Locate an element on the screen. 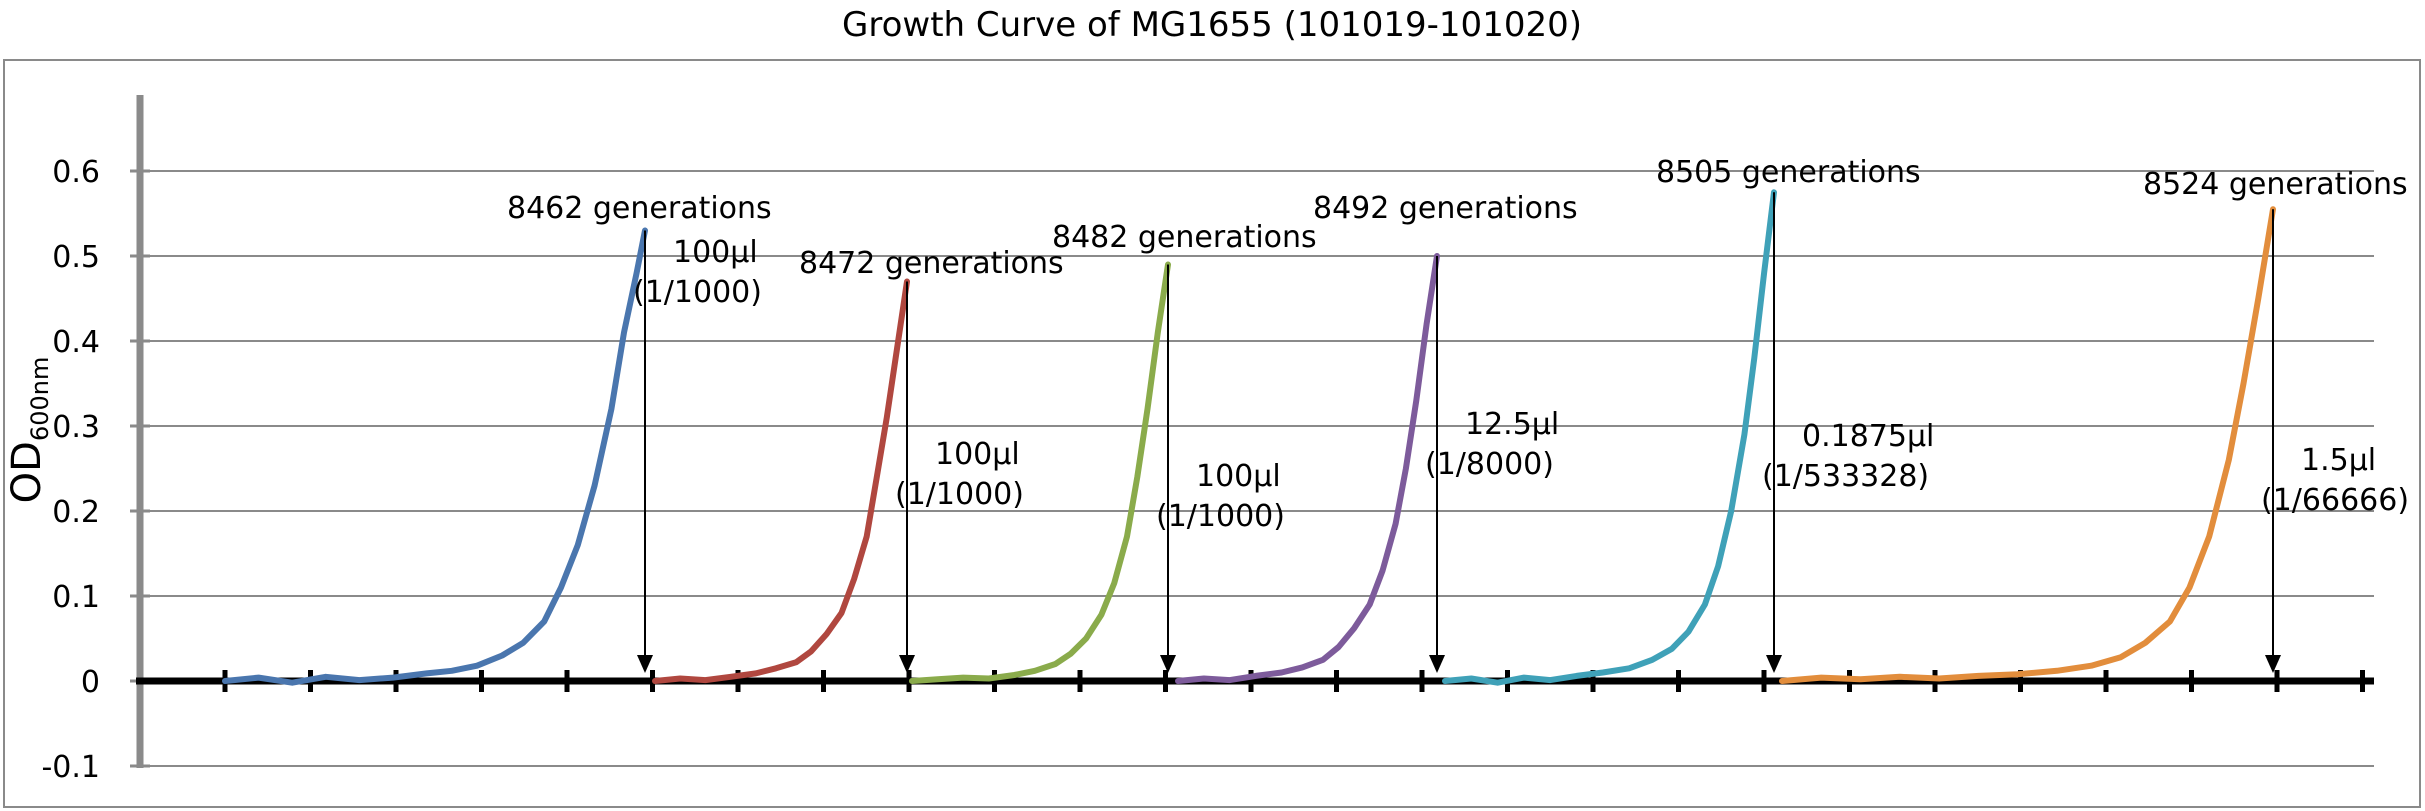  y-tick-label: 0.2 is located at coordinates (76, 512).